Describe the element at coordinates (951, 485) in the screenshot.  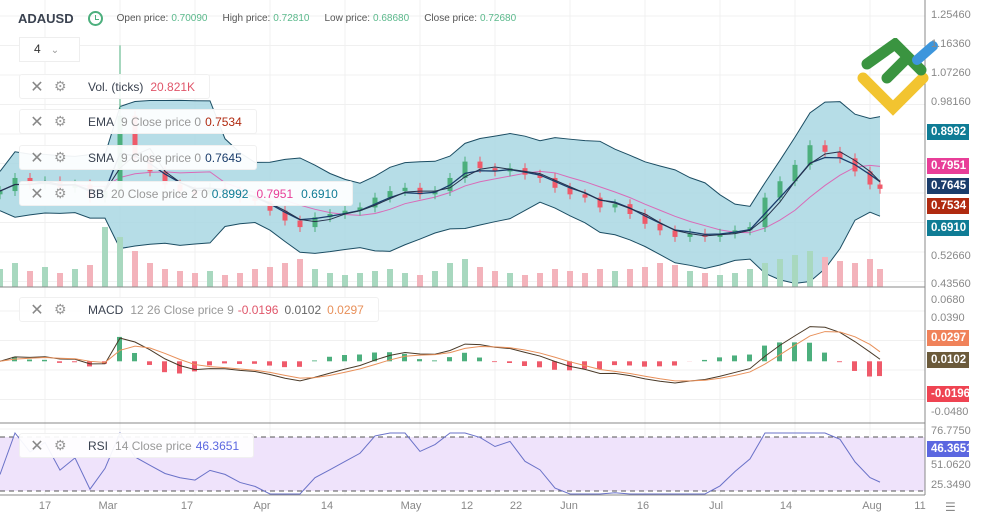
I see `rsi-tick-label: 25.3490` at that location.